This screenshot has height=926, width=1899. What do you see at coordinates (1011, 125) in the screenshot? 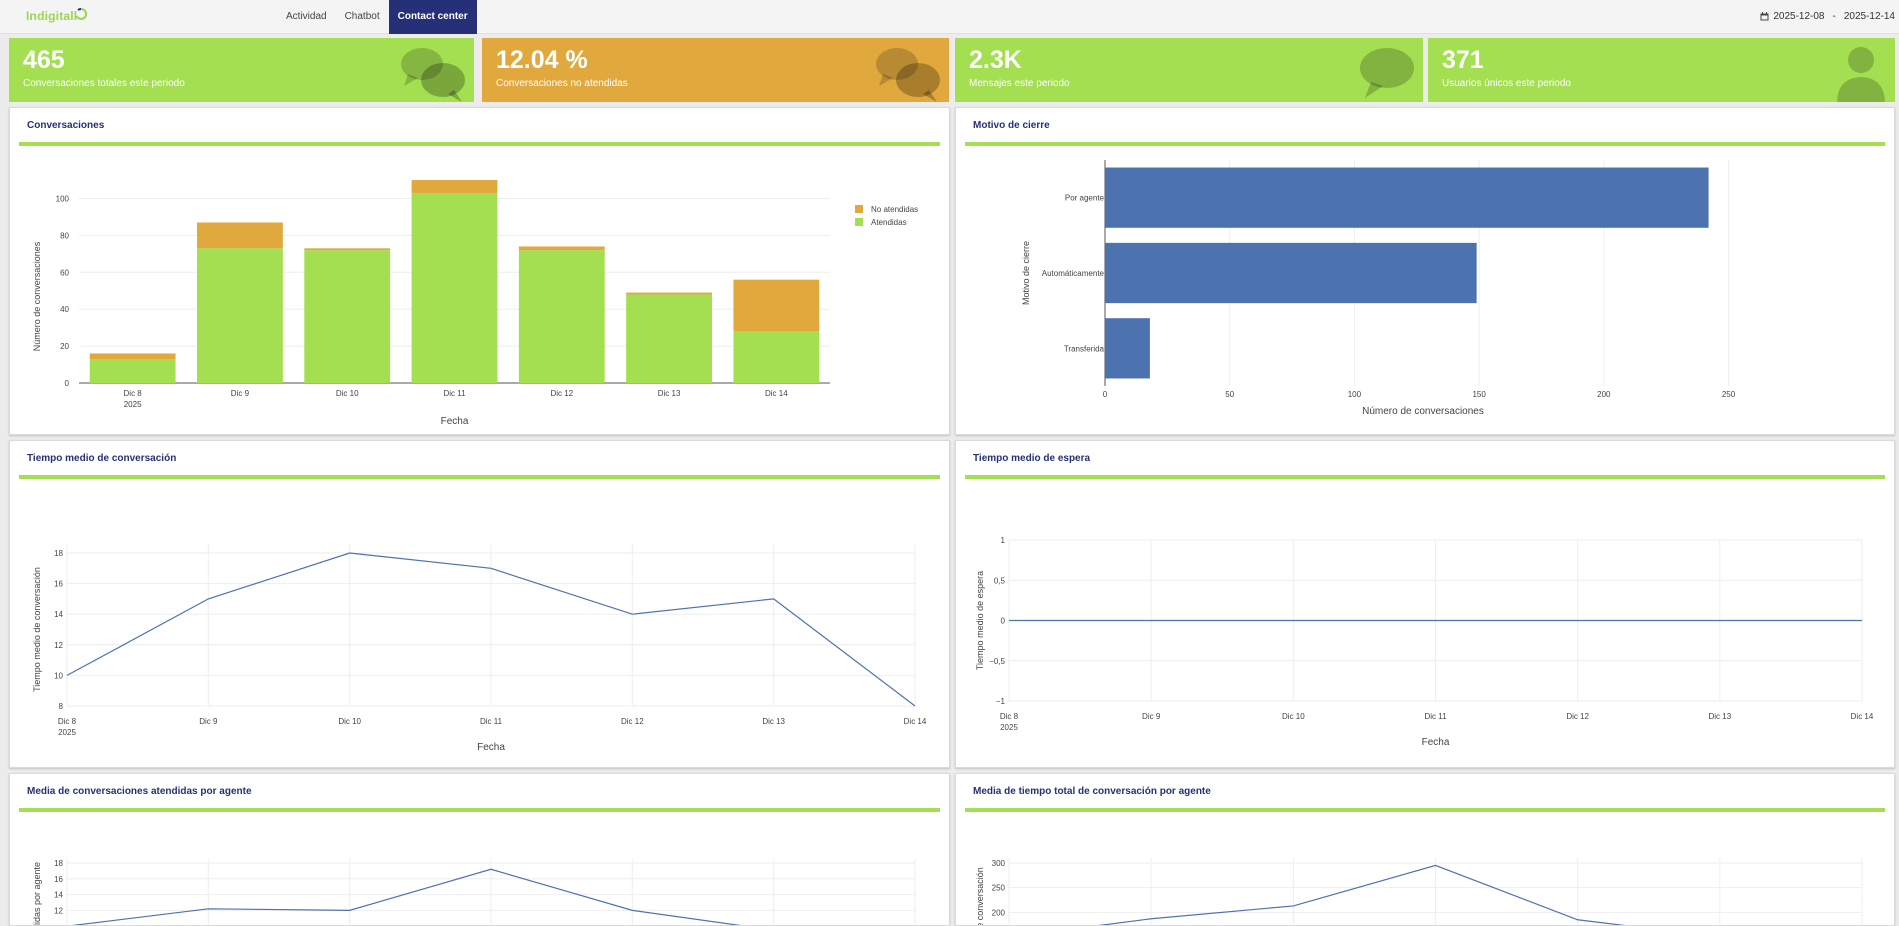
I see `panel-title: Motivo de cierre` at bounding box center [1011, 125].